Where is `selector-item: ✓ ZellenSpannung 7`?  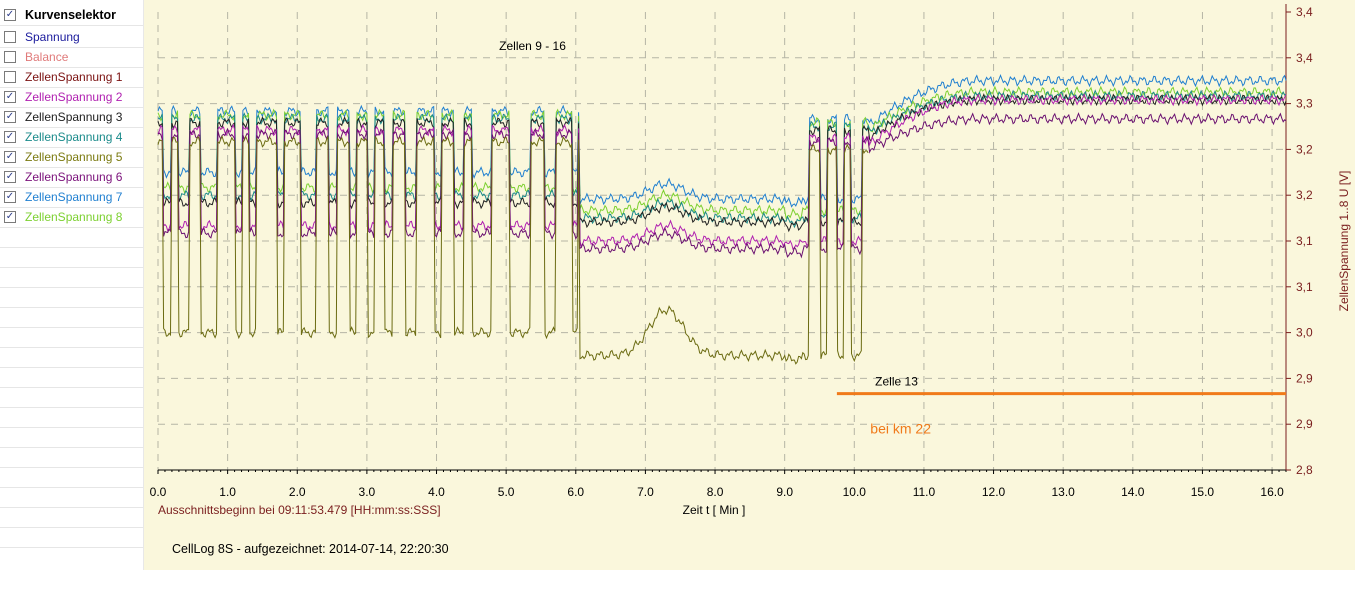 selector-item: ✓ ZellenSpannung 7 is located at coordinates (71, 197).